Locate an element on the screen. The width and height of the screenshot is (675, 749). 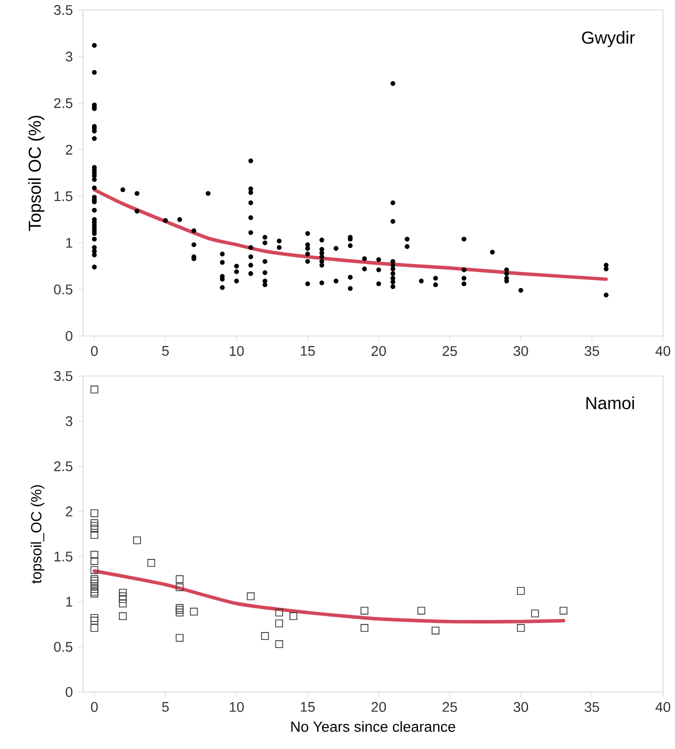
line-series is located at coordinates (329, 596).